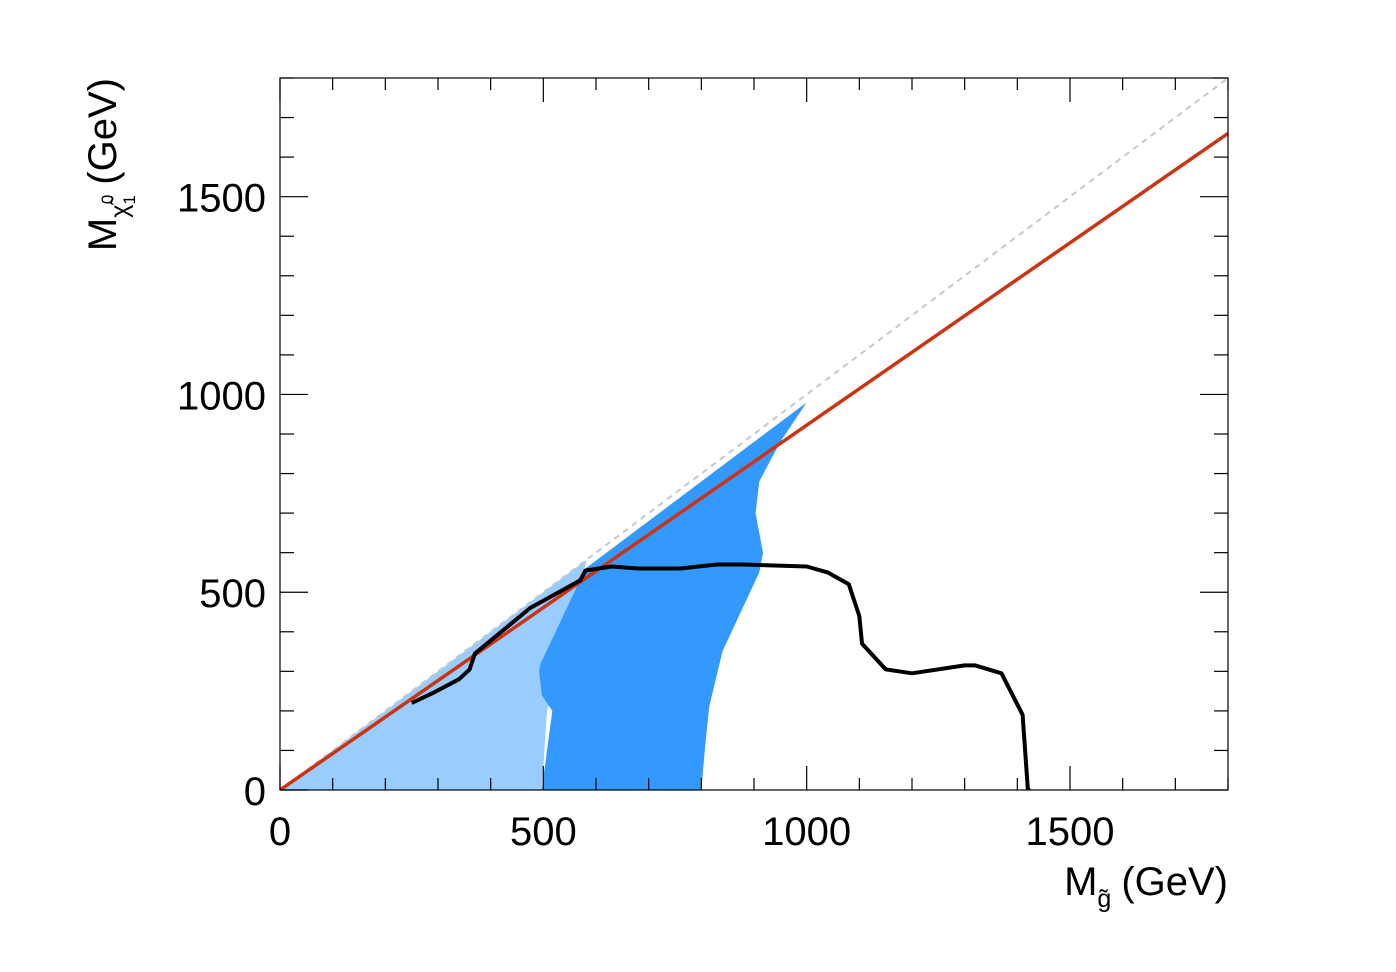 The image size is (1396, 972). I want to click on black-limit-contour, so click(720, 676).